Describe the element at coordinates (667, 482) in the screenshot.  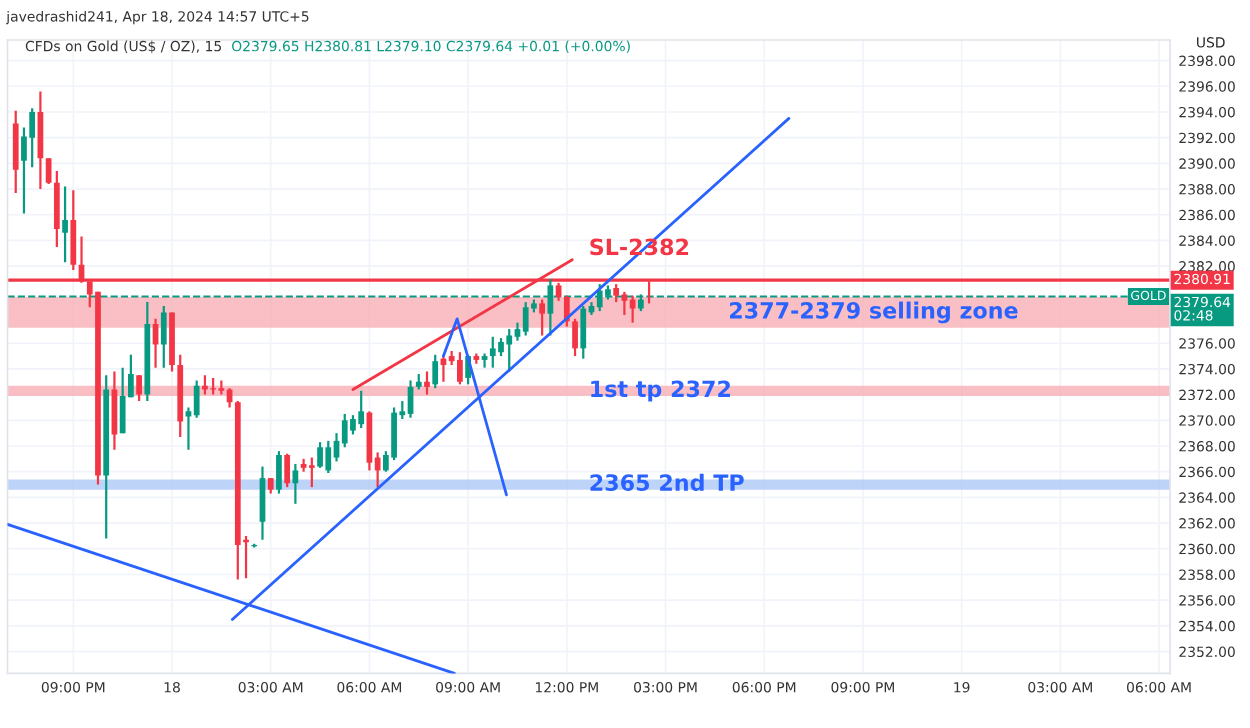
I see `band-label: 2365 2nd TP` at that location.